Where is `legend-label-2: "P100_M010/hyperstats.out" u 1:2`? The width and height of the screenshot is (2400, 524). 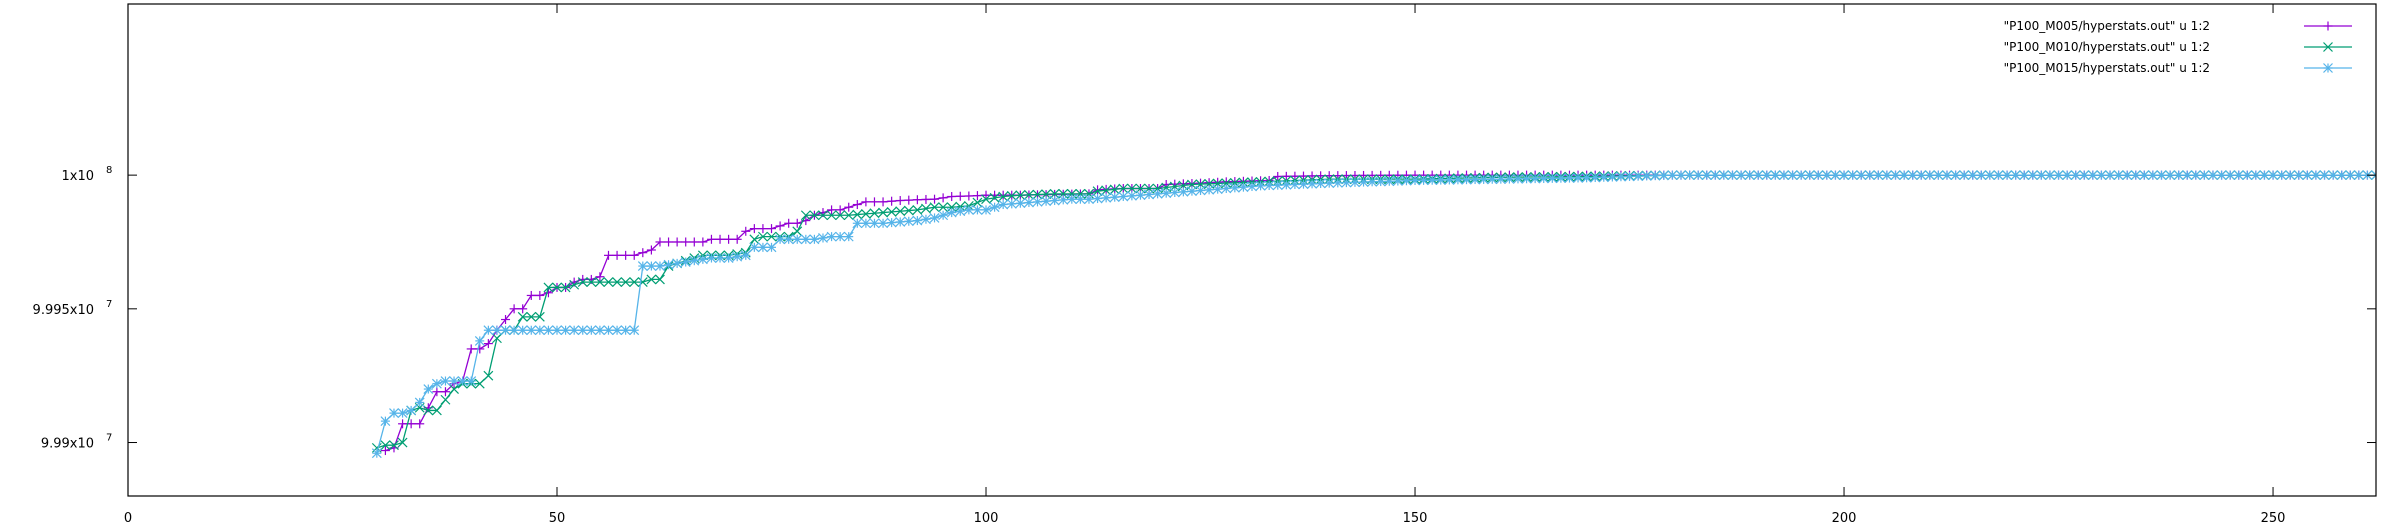
legend-label-2: "P100_M010/hyperstats.out" u 1:2 is located at coordinates (2107, 47).